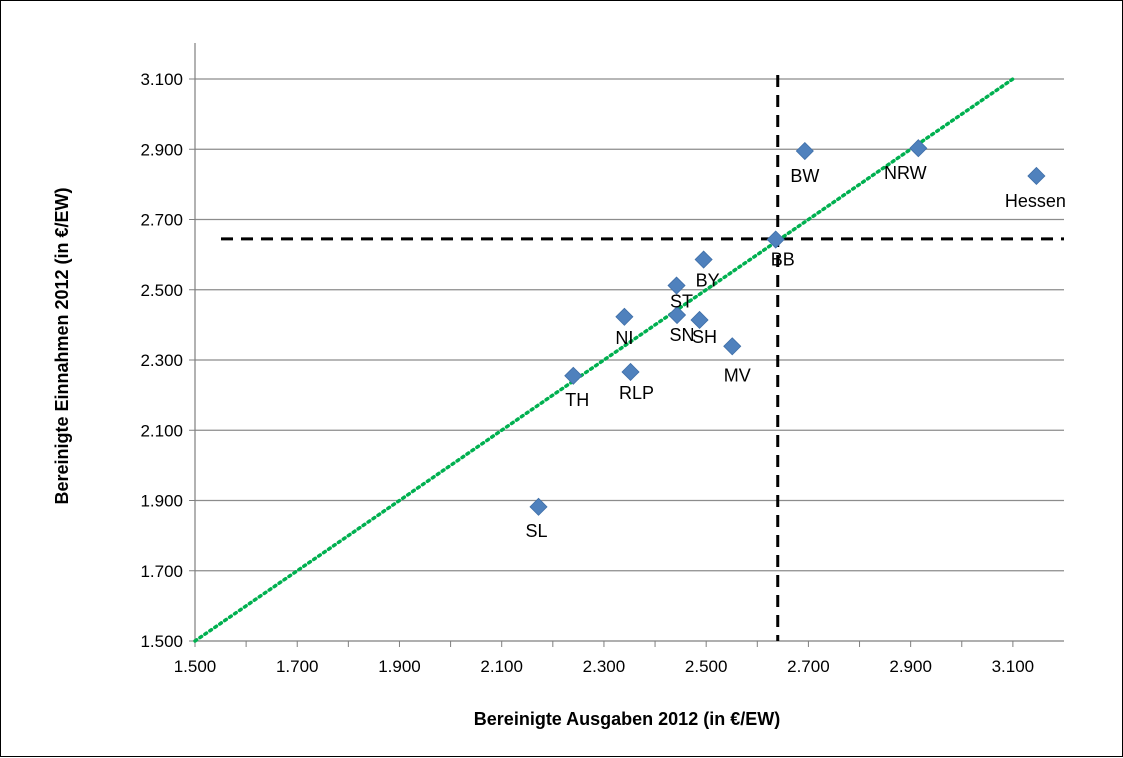 This screenshot has height=758, width=1123. Describe the element at coordinates (704, 337) in the screenshot. I see `point-label: SH` at that location.